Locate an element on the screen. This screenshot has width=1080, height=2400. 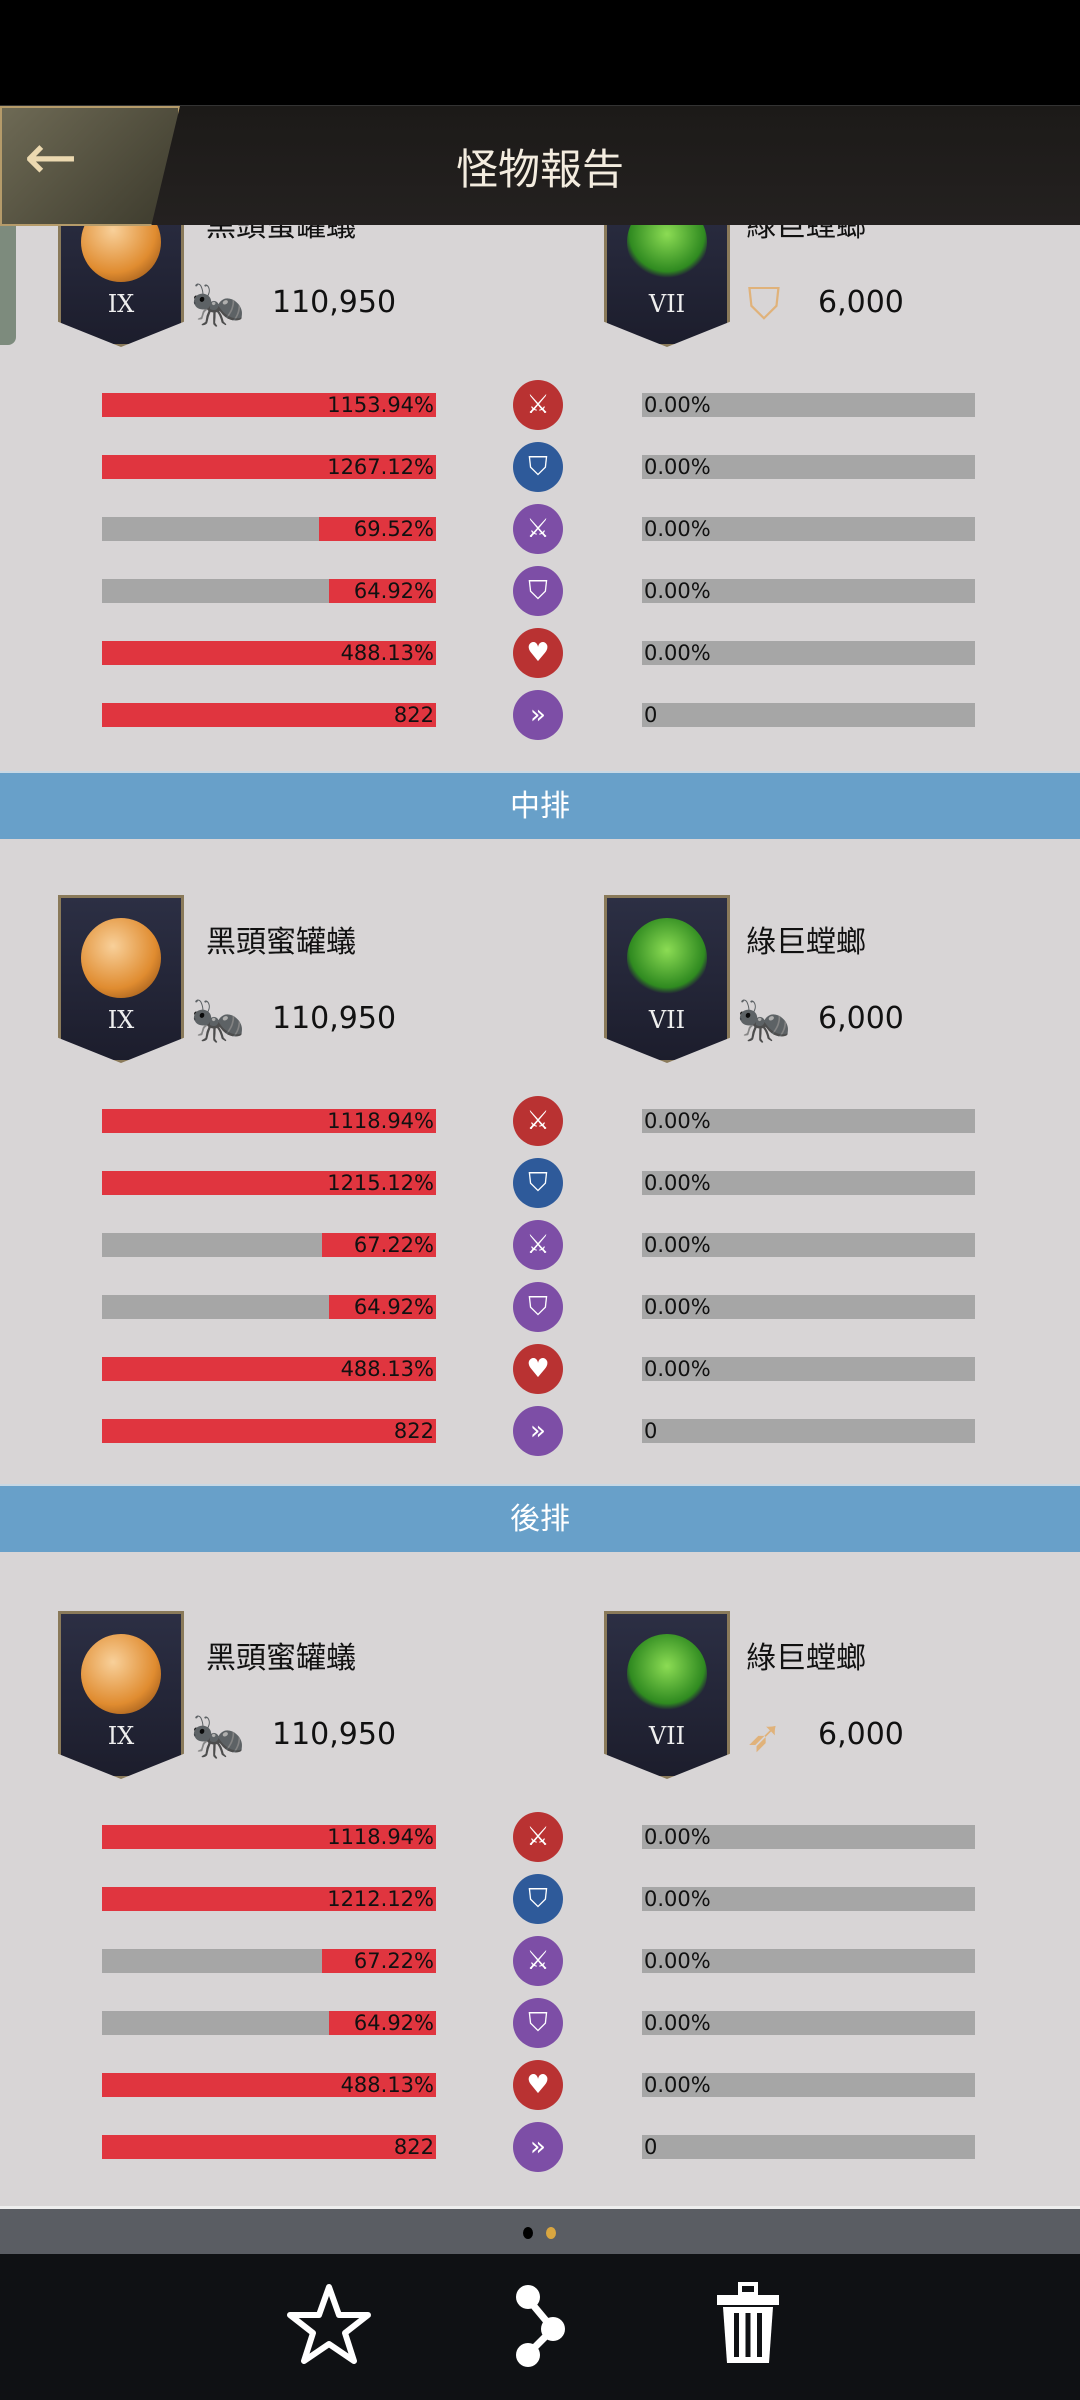
right-stat-bar: 0 is located at coordinates (808, 2147).